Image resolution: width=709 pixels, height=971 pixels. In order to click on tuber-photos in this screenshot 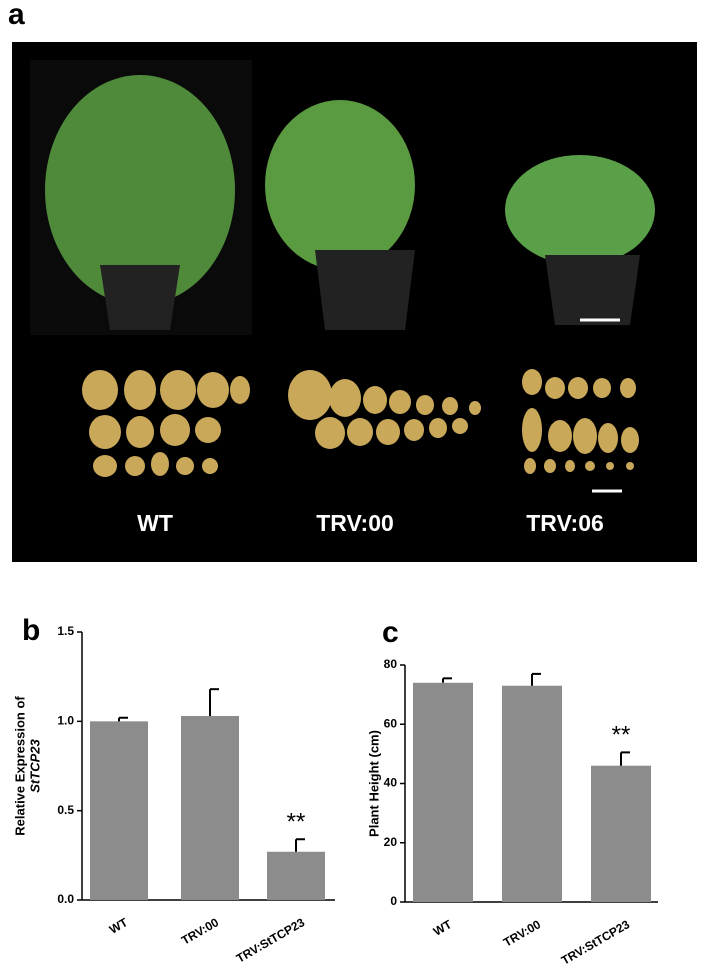, I will do `click(360, 431)`.